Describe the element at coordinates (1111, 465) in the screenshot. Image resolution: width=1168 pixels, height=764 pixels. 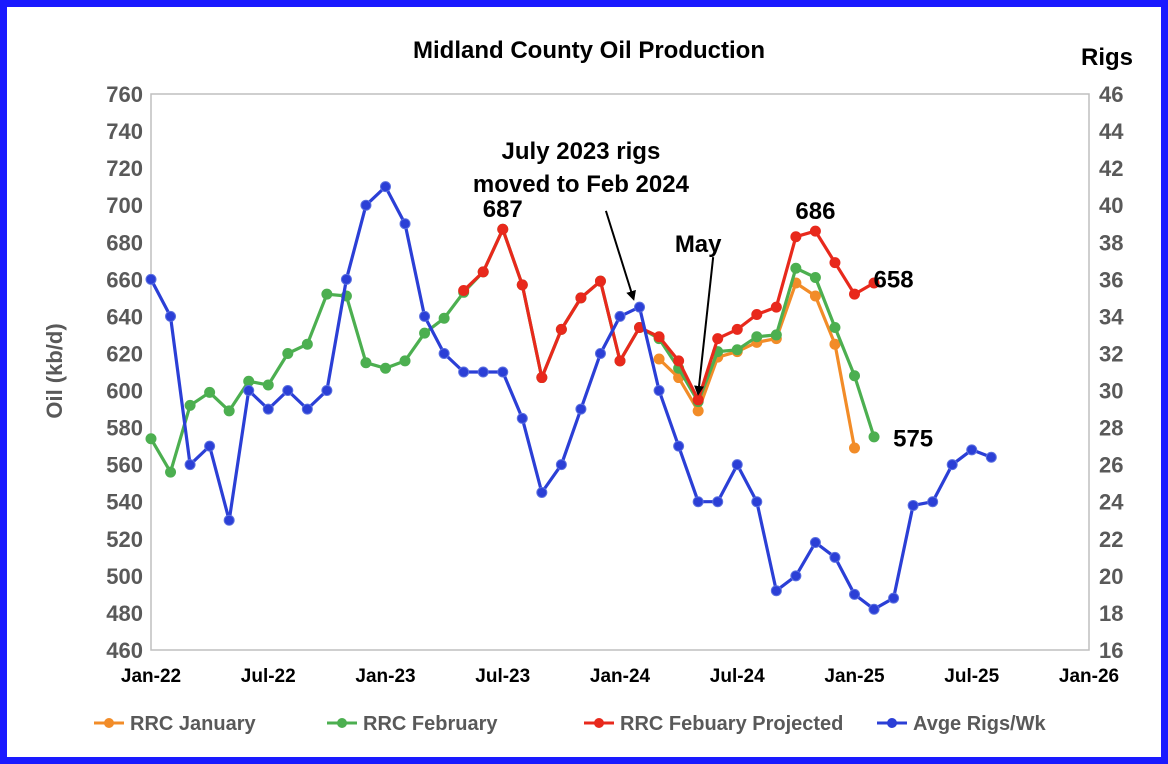
I see `right-axis-tick-label: 26` at that location.